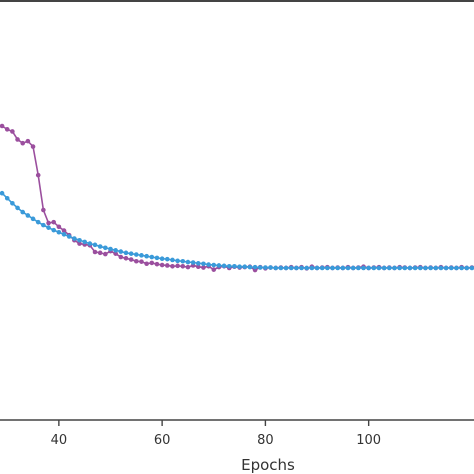 This screenshot has width=474, height=474. I want to click on x-axis-title: Epochs, so click(268, 465).